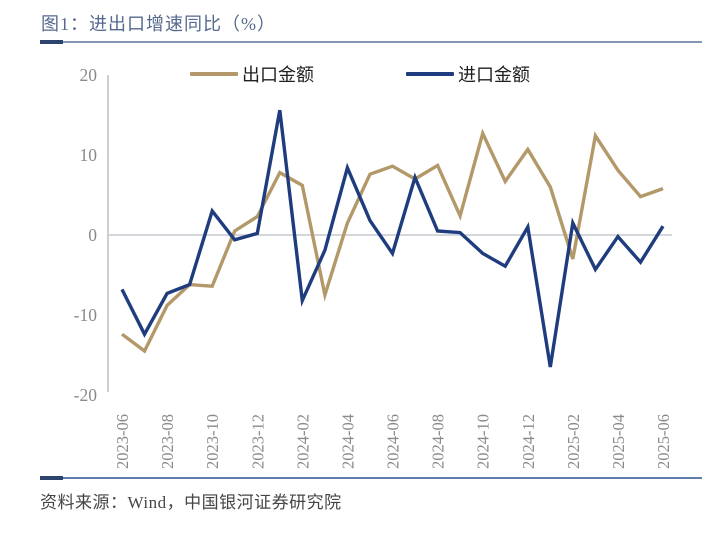 The height and width of the screenshot is (536, 720). Describe the element at coordinates (51, 42) in the screenshot. I see `title-divider-accent` at that location.